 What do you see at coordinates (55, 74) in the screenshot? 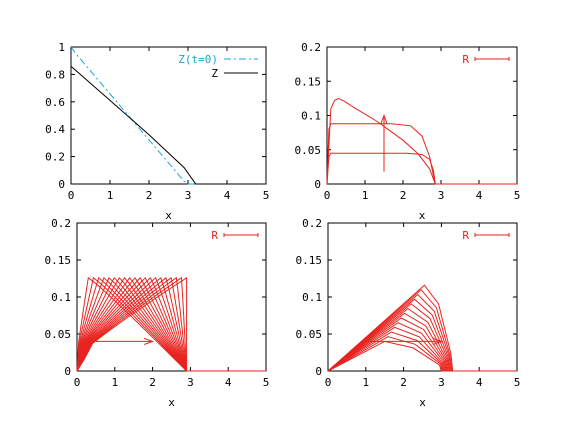
I see `y-tick-label: 0.8` at bounding box center [55, 74].